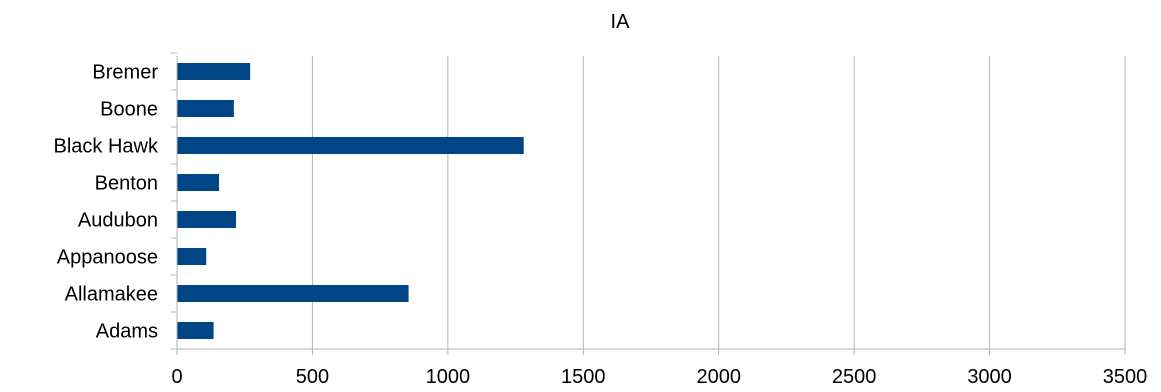 Image resolution: width=1161 pixels, height=392 pixels. Describe the element at coordinates (989, 377) in the screenshot. I see `x-tick-label: 3000` at that location.